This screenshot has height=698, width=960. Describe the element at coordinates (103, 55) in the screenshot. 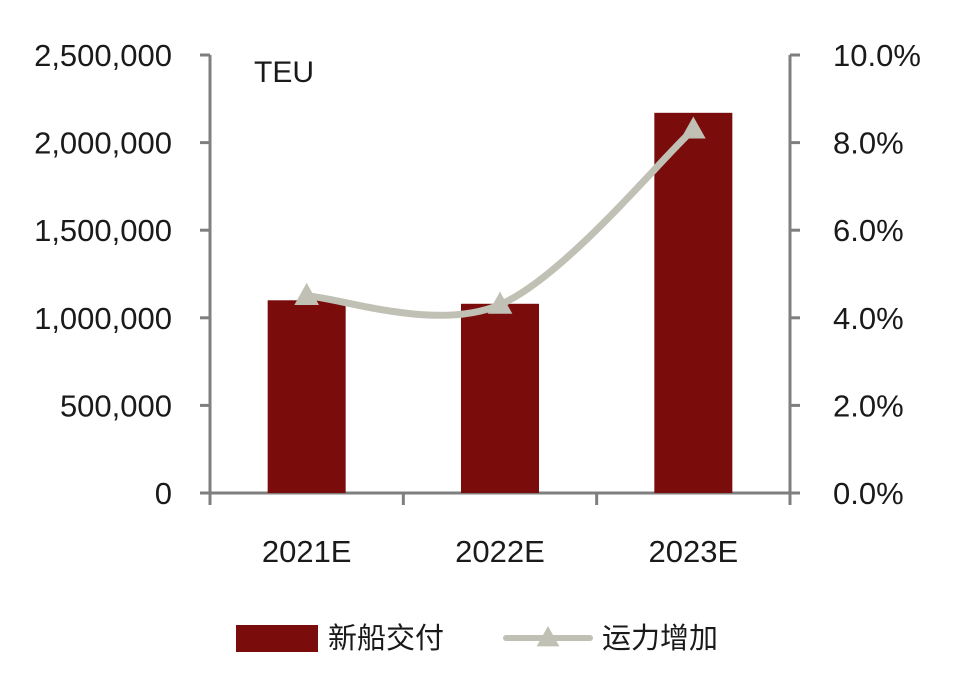

I see `left-tick-label: 2,500,000` at that location.